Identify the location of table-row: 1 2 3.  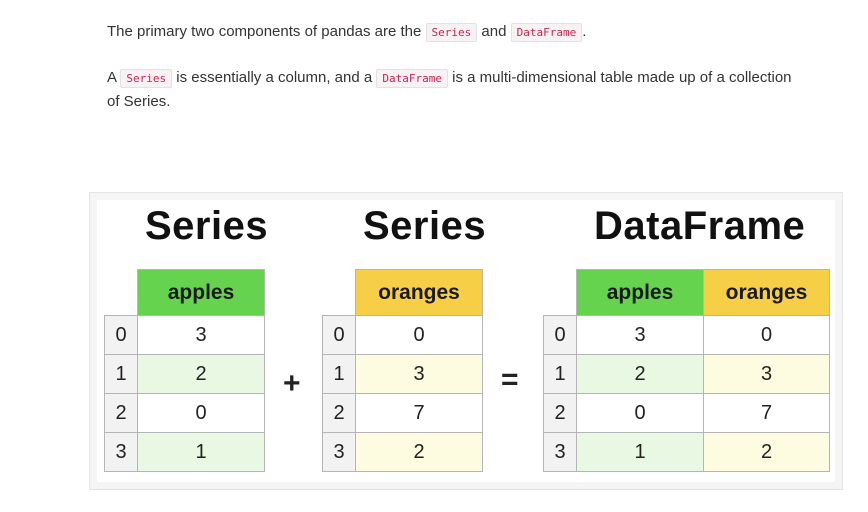
(686, 374).